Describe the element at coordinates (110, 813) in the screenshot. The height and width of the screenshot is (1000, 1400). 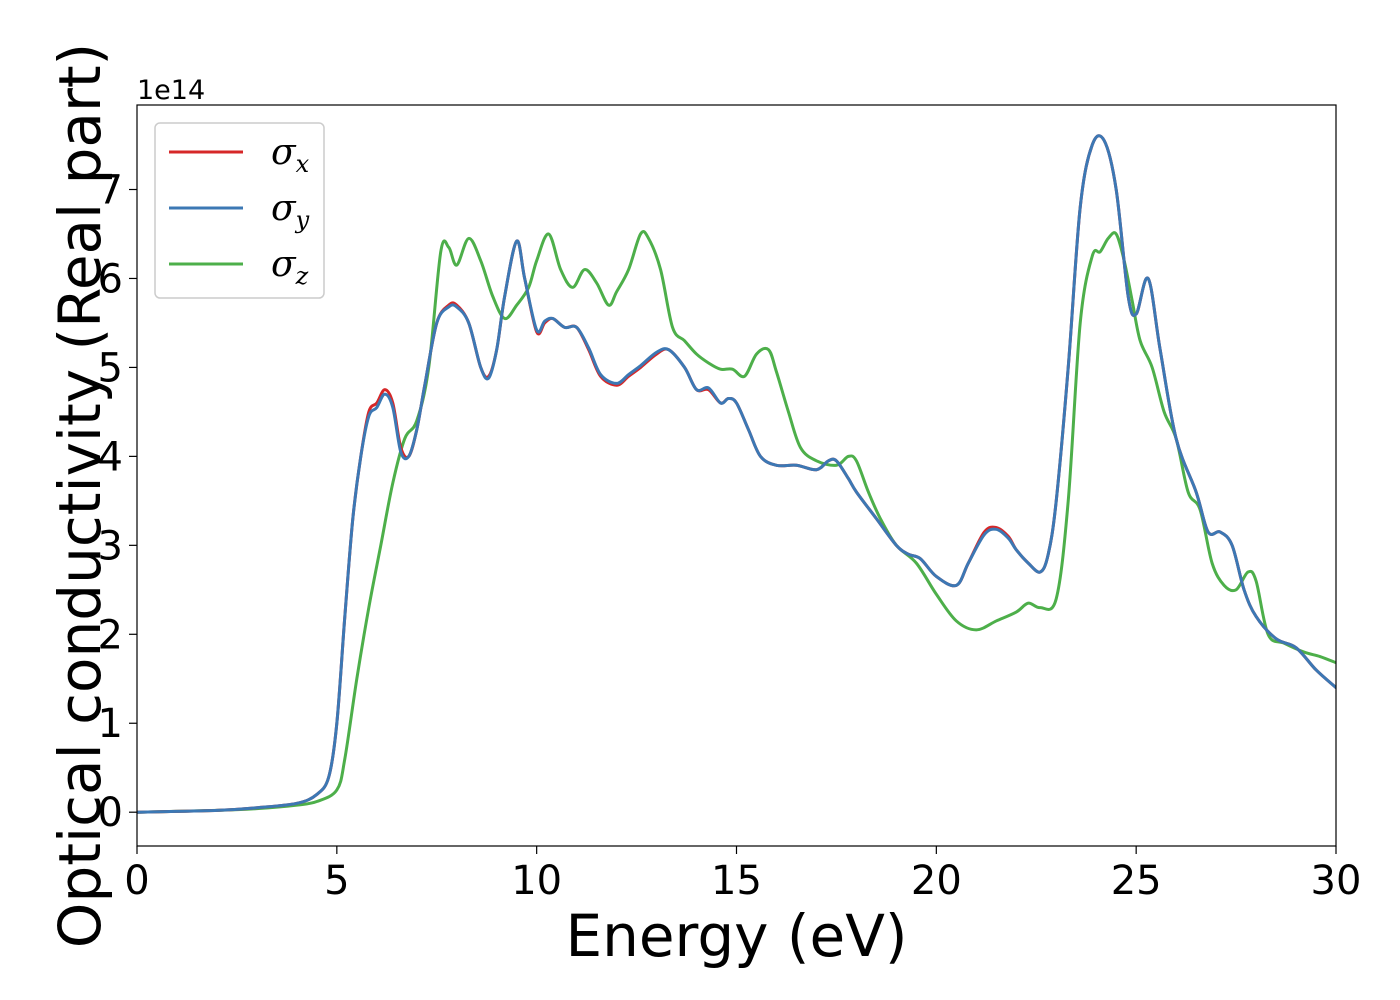
I see `y-tick-label: 0` at that location.